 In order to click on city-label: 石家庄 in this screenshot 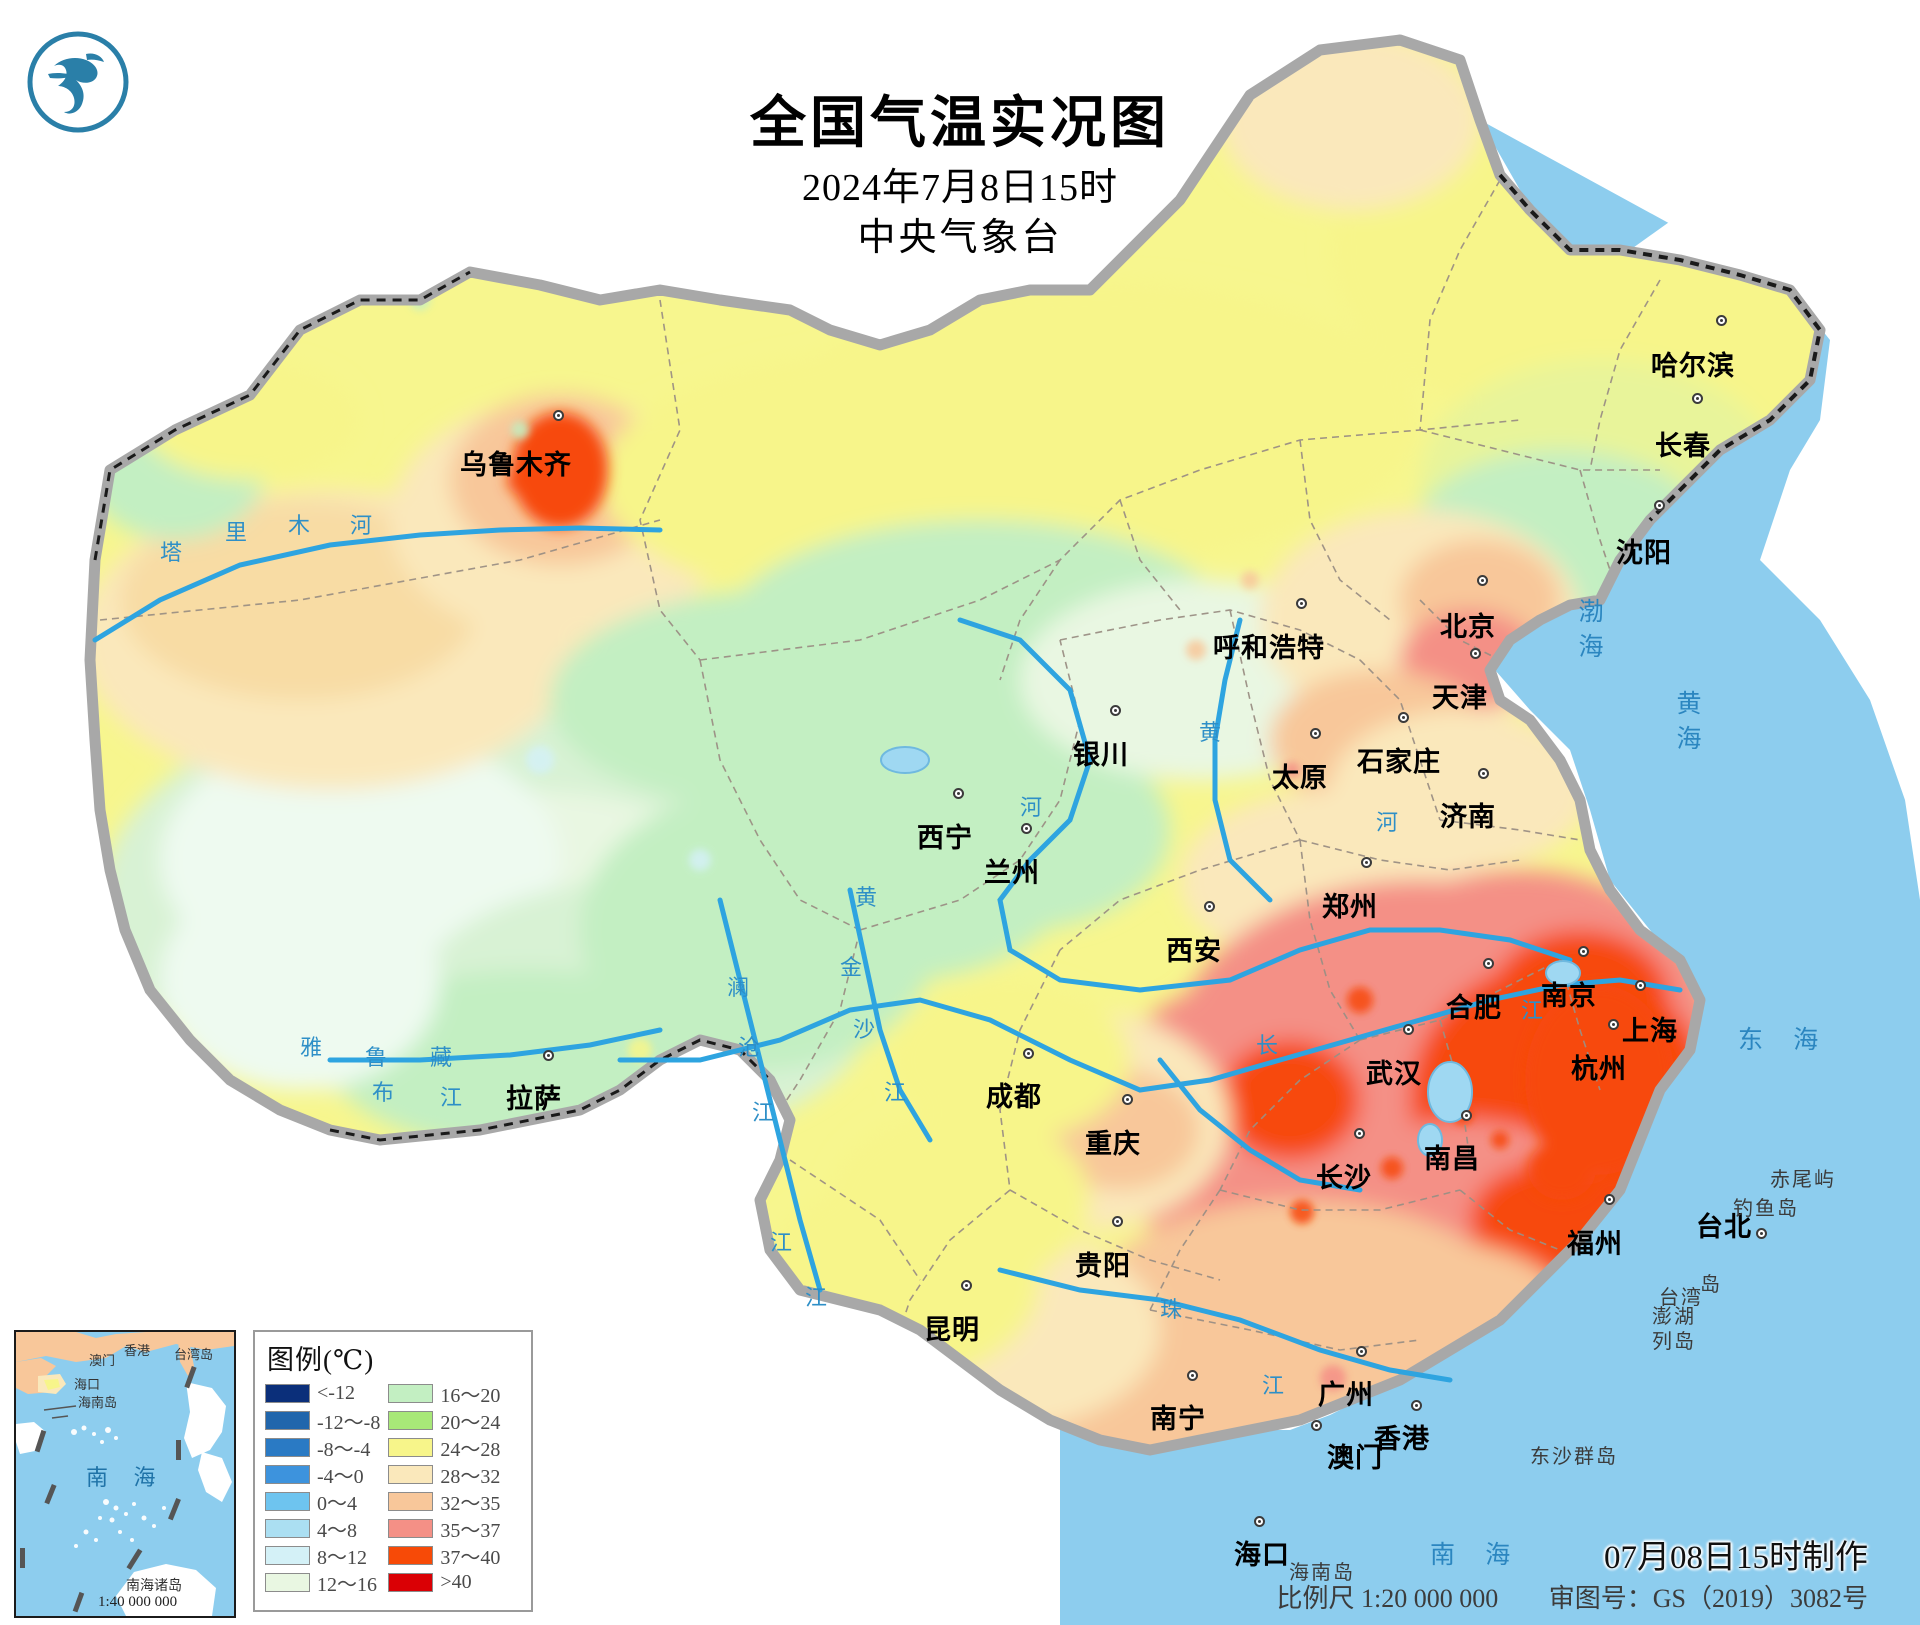, I will do `click(1399, 762)`.